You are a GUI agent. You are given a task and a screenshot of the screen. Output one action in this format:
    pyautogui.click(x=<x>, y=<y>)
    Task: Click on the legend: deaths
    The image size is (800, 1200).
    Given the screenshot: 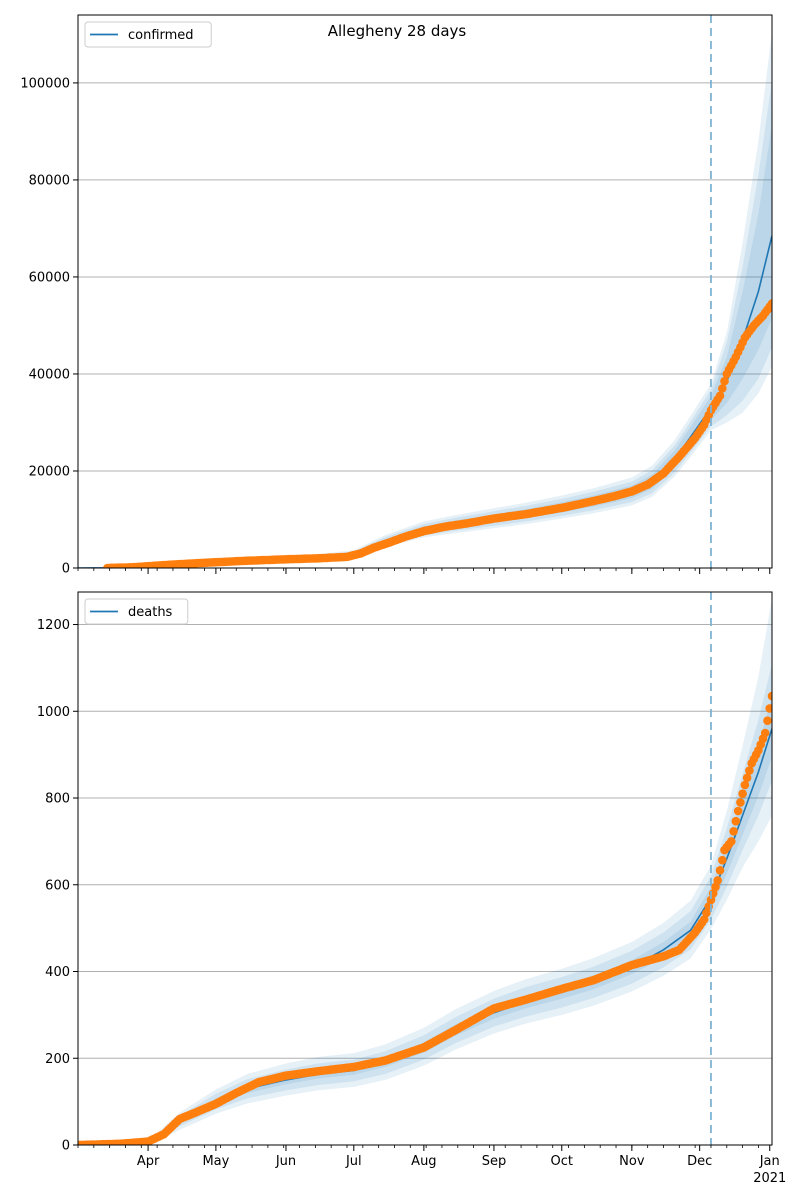 What is the action you would take?
    pyautogui.click(x=136, y=611)
    